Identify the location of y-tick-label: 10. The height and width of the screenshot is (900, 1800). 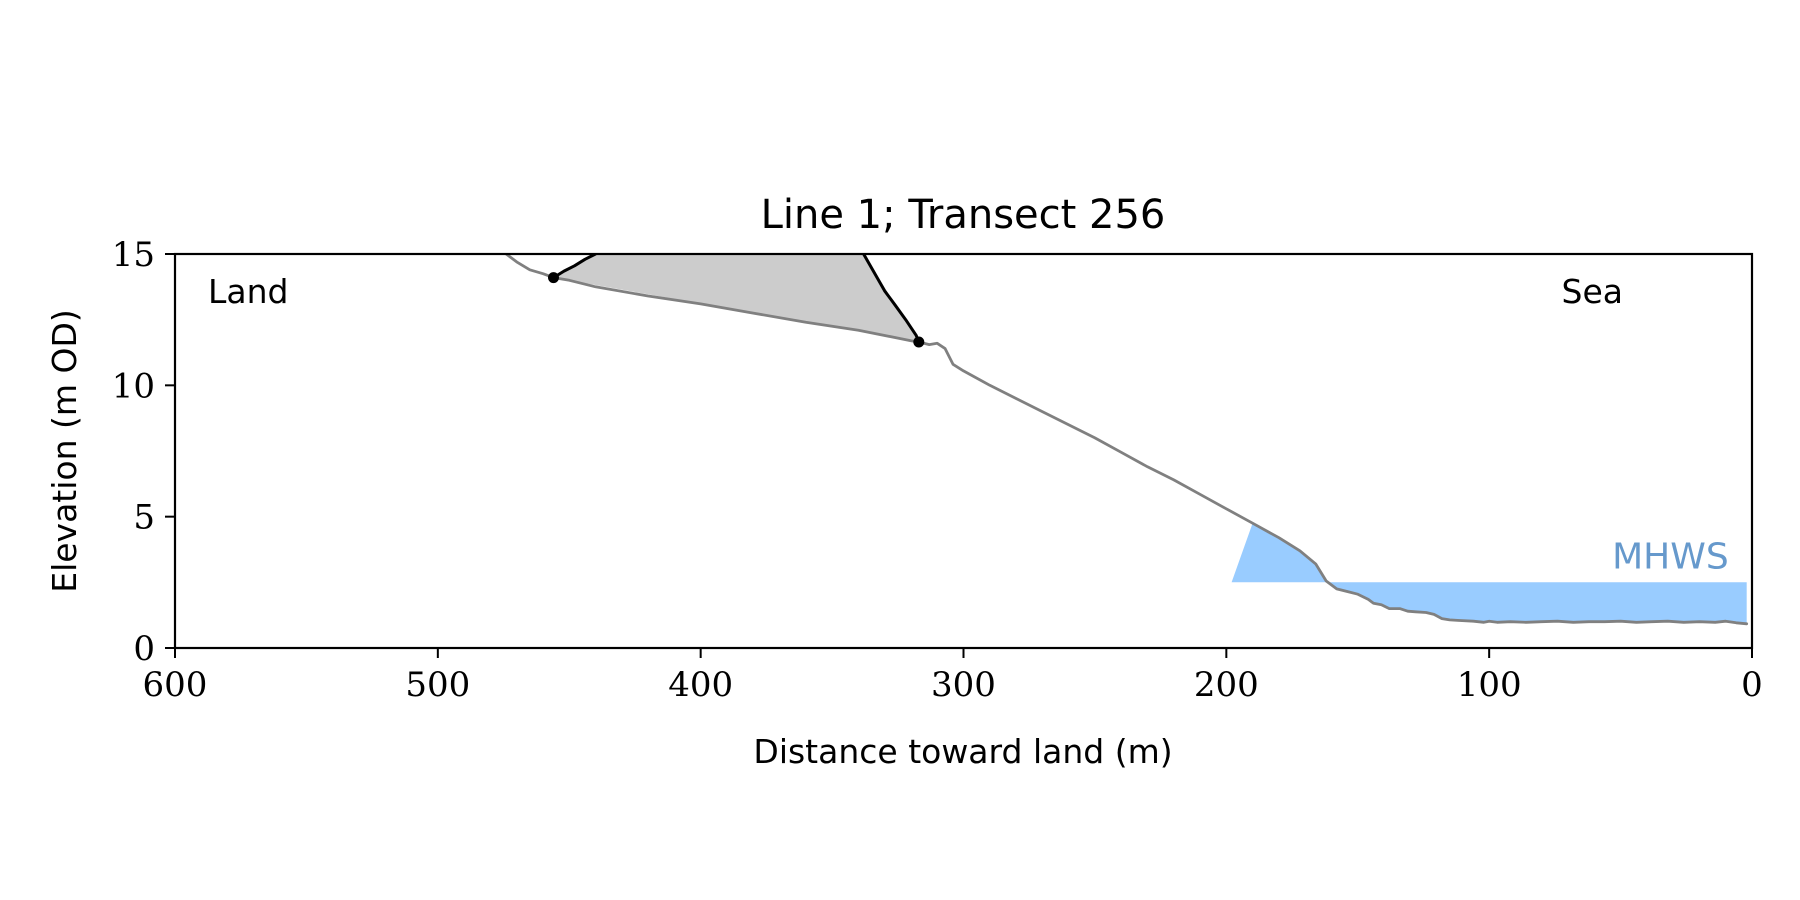
(133, 386).